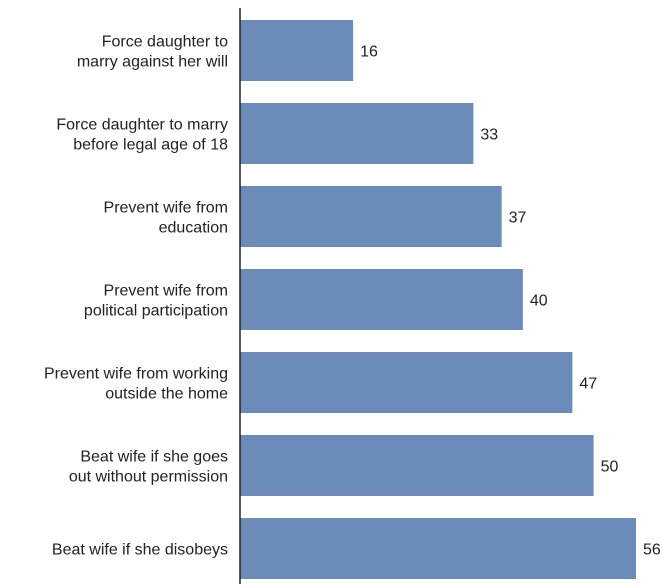  I want to click on value-label-2: 37, so click(518, 218).